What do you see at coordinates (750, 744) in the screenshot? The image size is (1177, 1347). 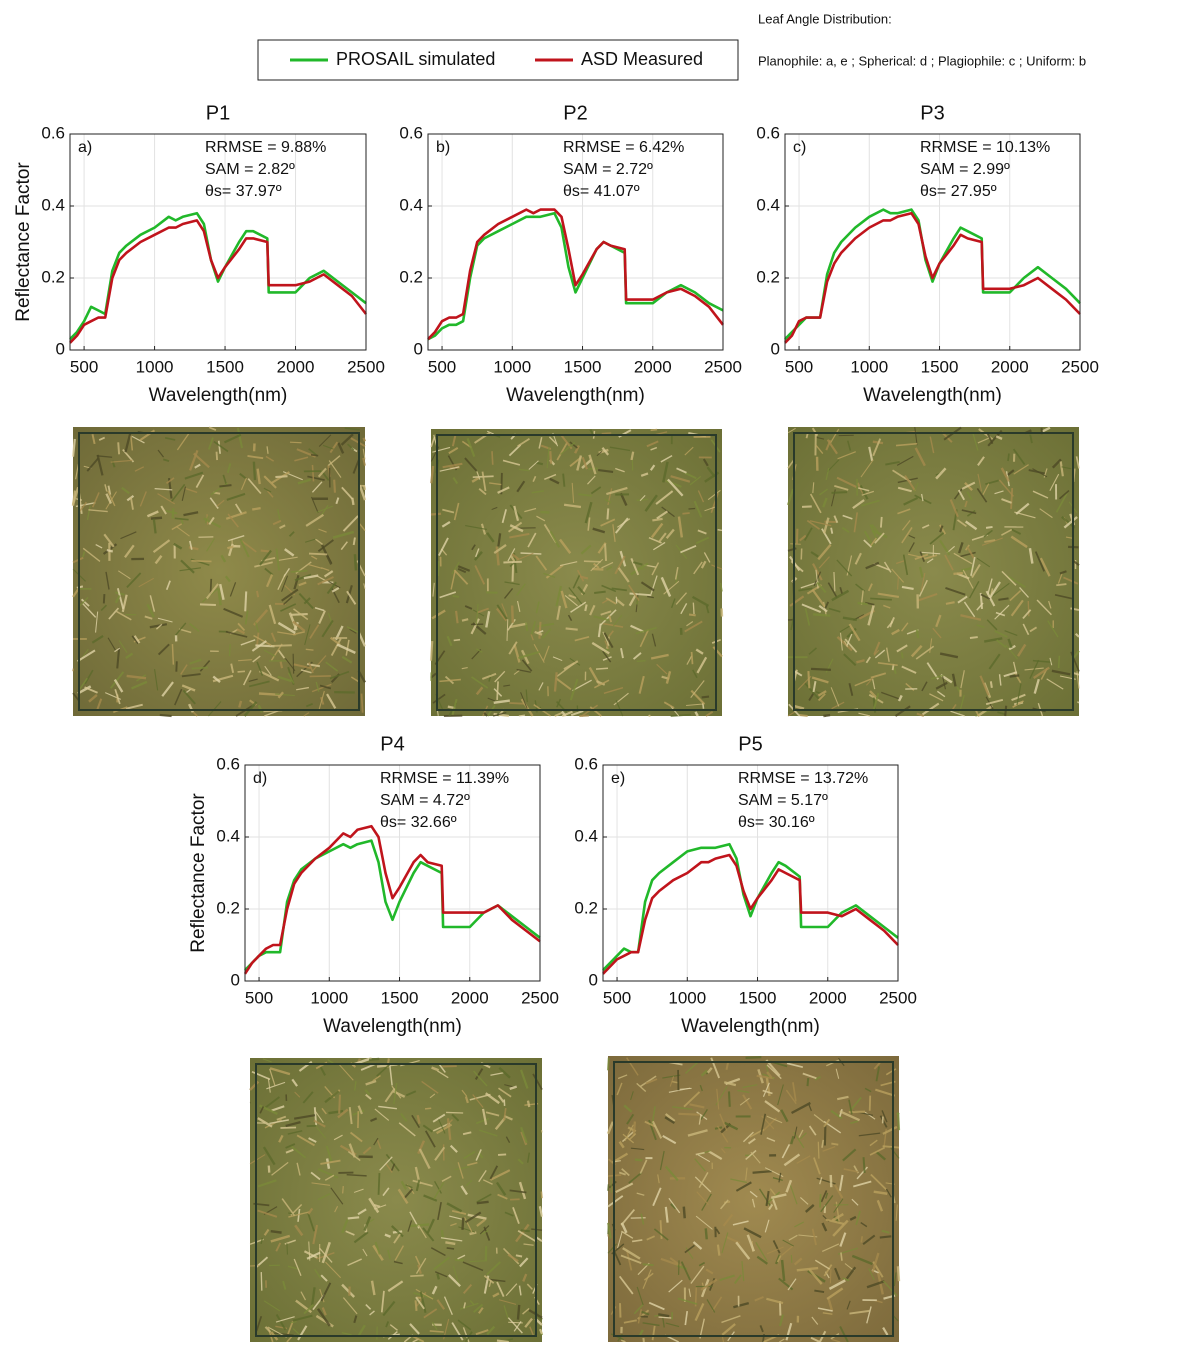 I see `chart-title: P5` at bounding box center [750, 744].